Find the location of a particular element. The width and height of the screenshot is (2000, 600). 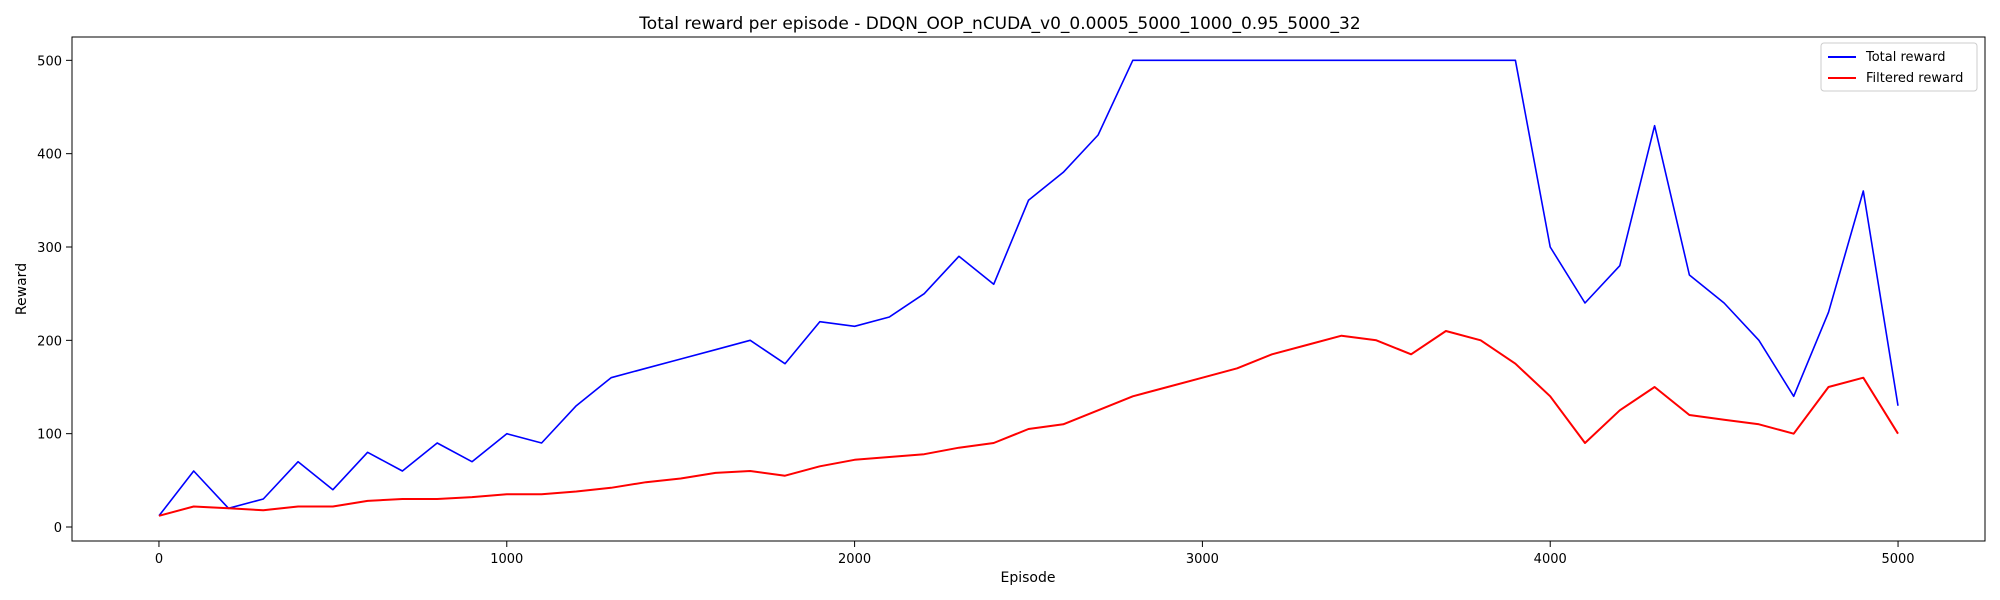

x-tick-label: 3000 is located at coordinates (1202, 559).